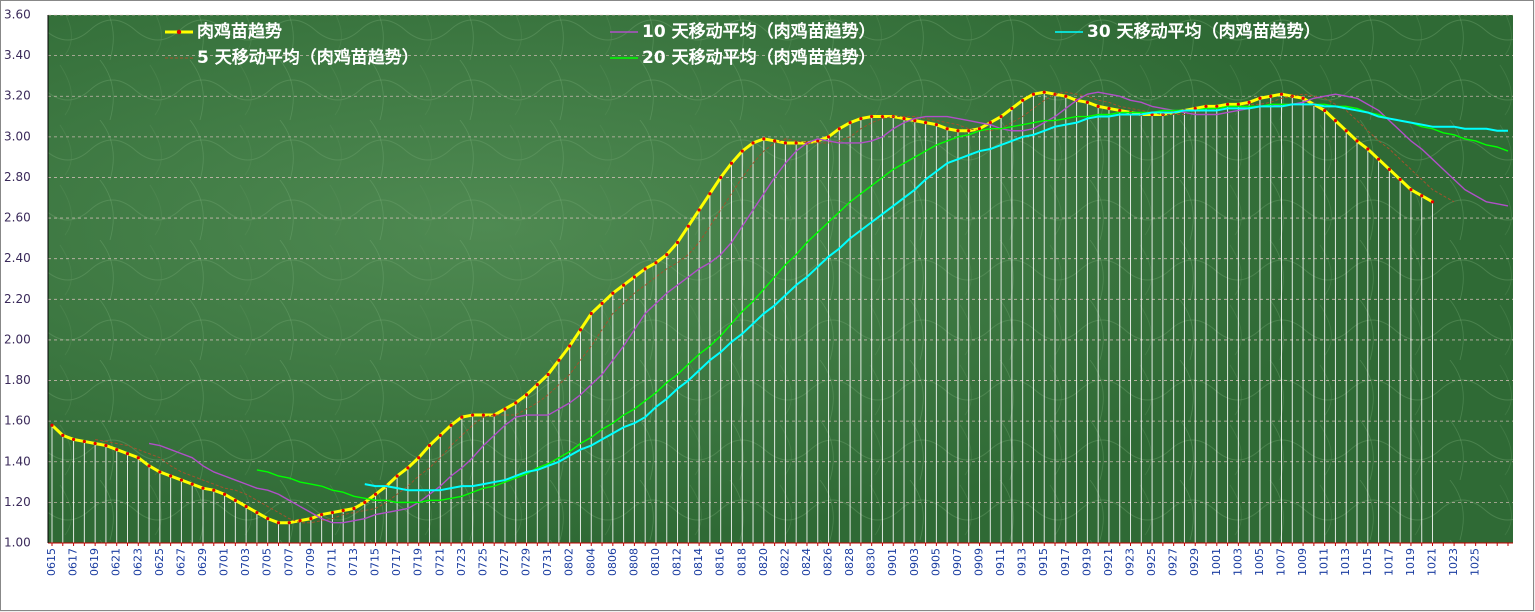 Image resolution: width=1535 pixels, height=612 pixels. I want to click on x-tick-label: 0913, so click(1022, 562).